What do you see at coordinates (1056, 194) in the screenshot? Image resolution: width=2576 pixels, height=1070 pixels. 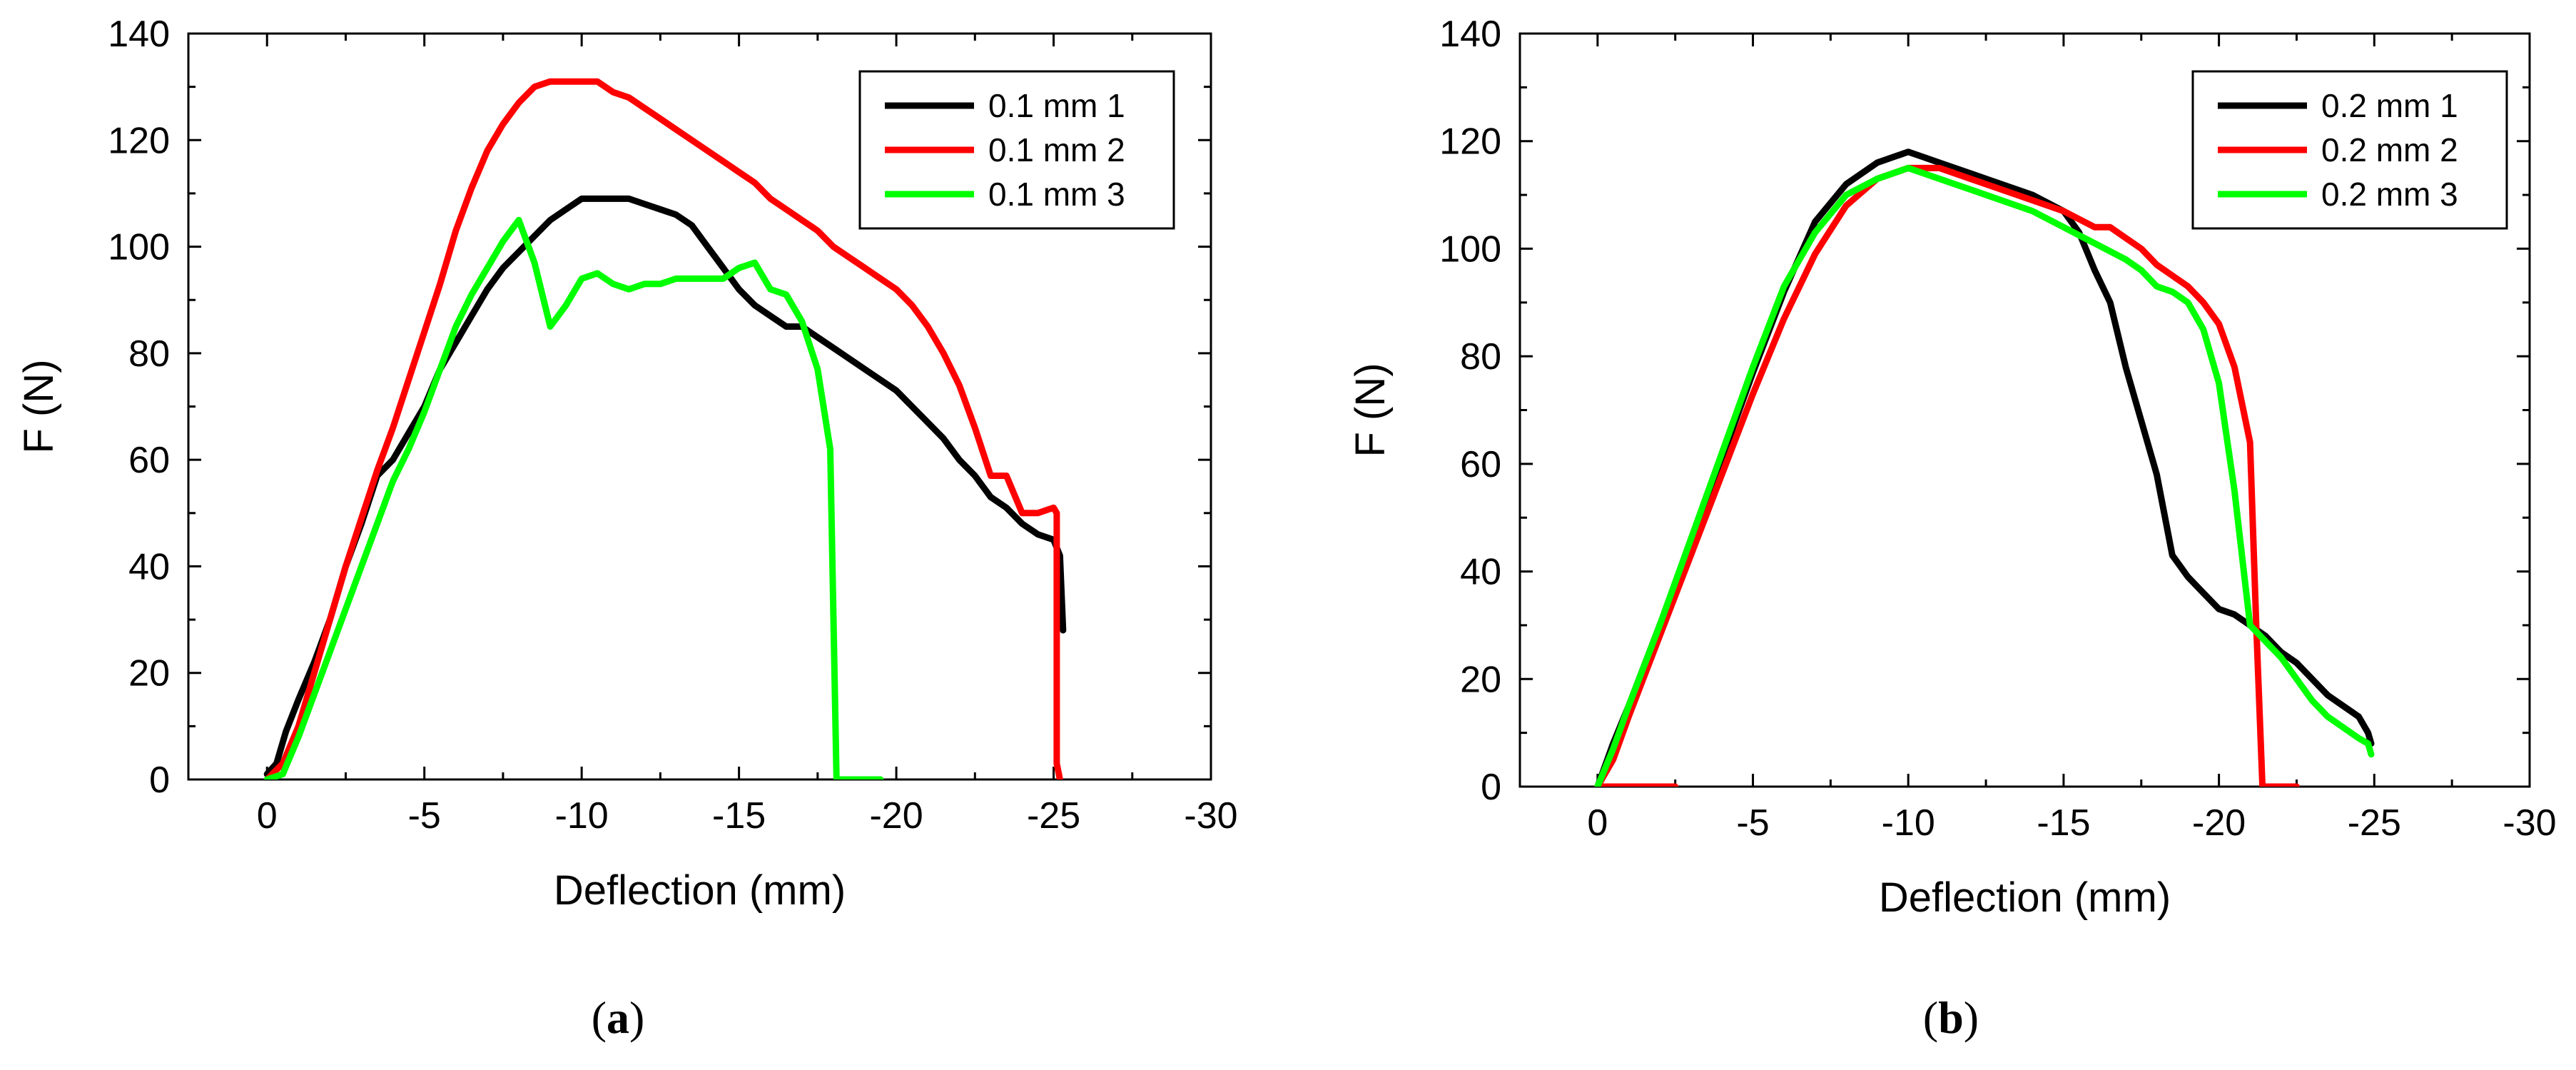 I see `legend-label: 0.1 mm 3` at bounding box center [1056, 194].